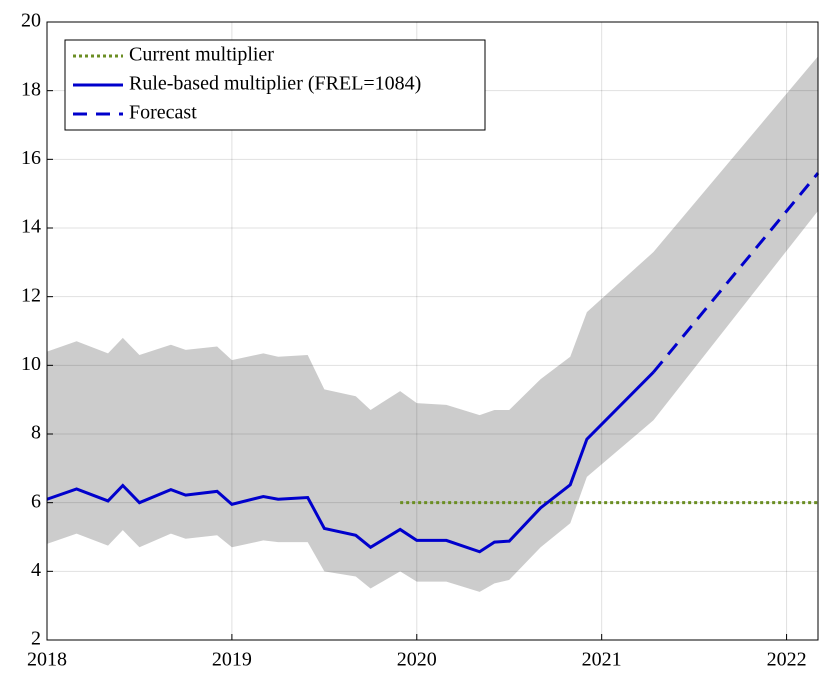  Describe the element at coordinates (31, 21) in the screenshot. I see `y-tick-label: 20` at that location.